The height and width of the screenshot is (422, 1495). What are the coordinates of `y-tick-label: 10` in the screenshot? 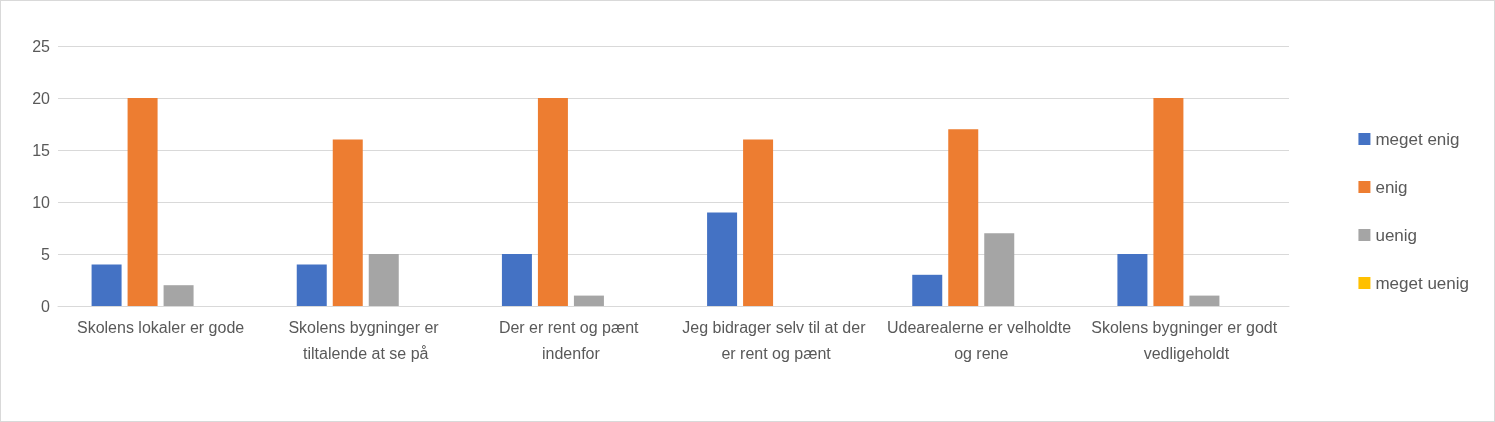 It's located at (41, 202).